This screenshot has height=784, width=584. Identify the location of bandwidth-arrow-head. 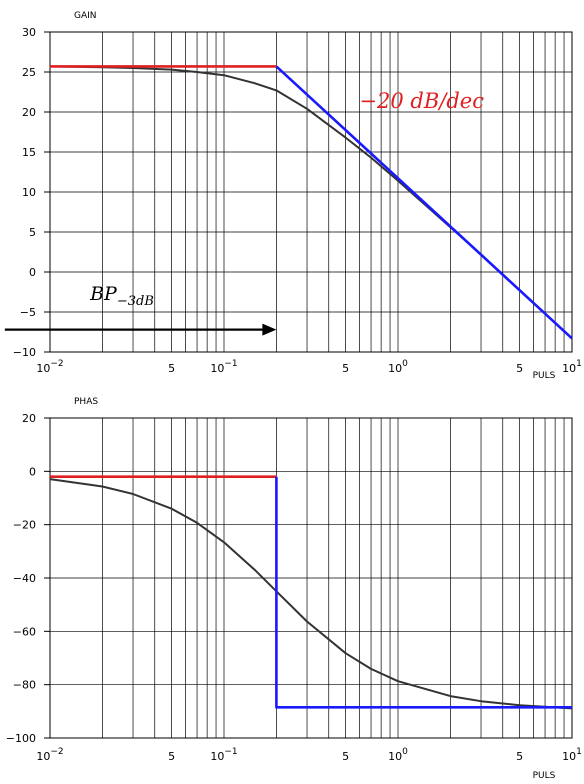
(269, 329).